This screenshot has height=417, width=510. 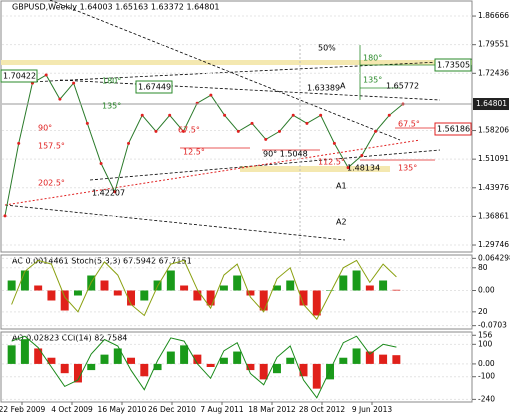 I want to click on x-tick-label: 4 Oct 2009, so click(x=72, y=409).